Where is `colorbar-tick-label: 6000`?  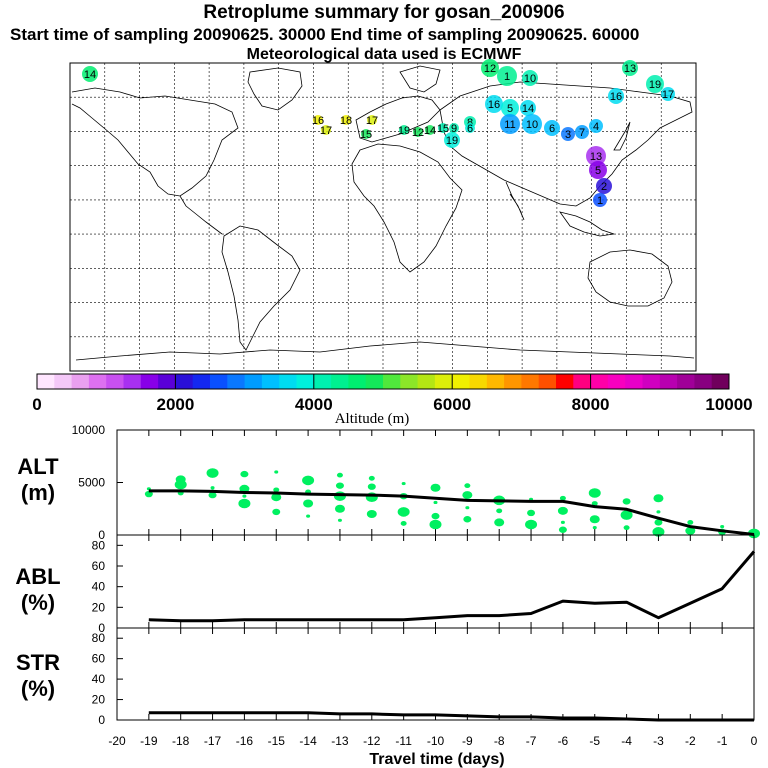 colorbar-tick-label: 6000 is located at coordinates (452, 404).